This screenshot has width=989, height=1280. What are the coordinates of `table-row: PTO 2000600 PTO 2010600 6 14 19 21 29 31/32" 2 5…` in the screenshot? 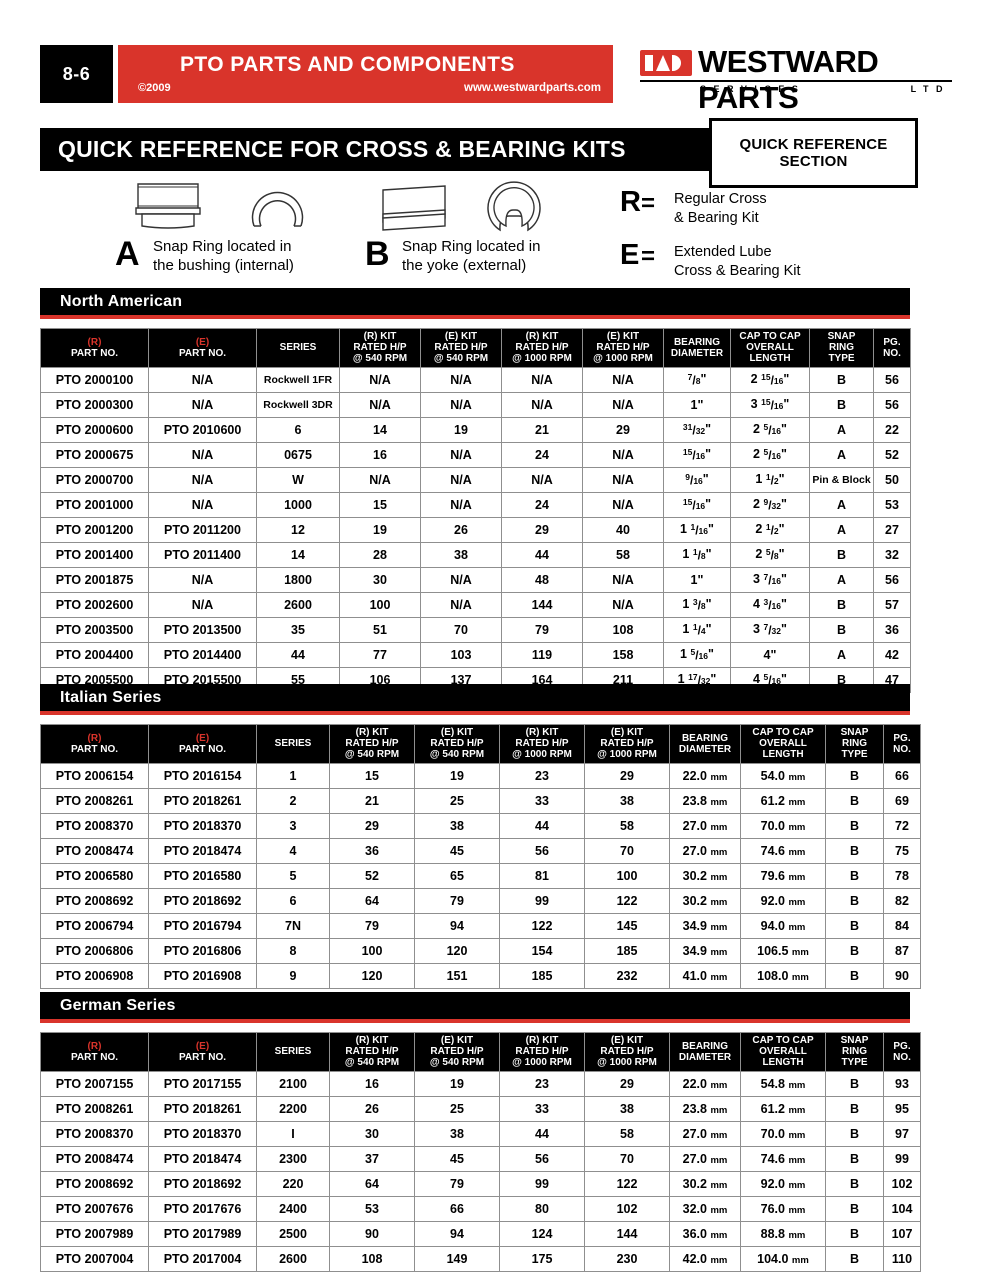 It's located at (475, 429).